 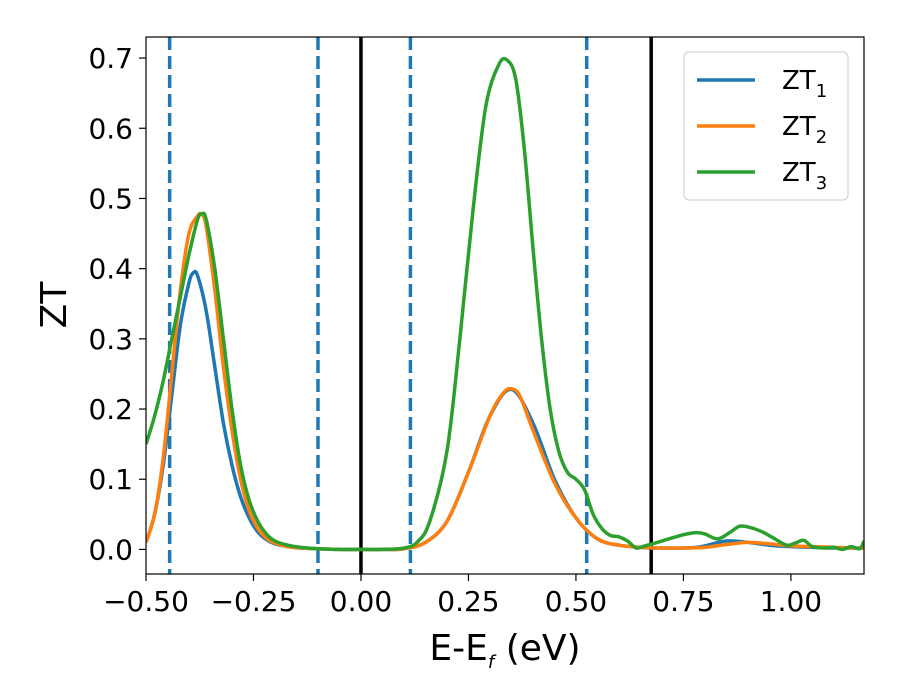 What do you see at coordinates (804, 130) in the screenshot?
I see `legend-label-zt2: ZT2` at bounding box center [804, 130].